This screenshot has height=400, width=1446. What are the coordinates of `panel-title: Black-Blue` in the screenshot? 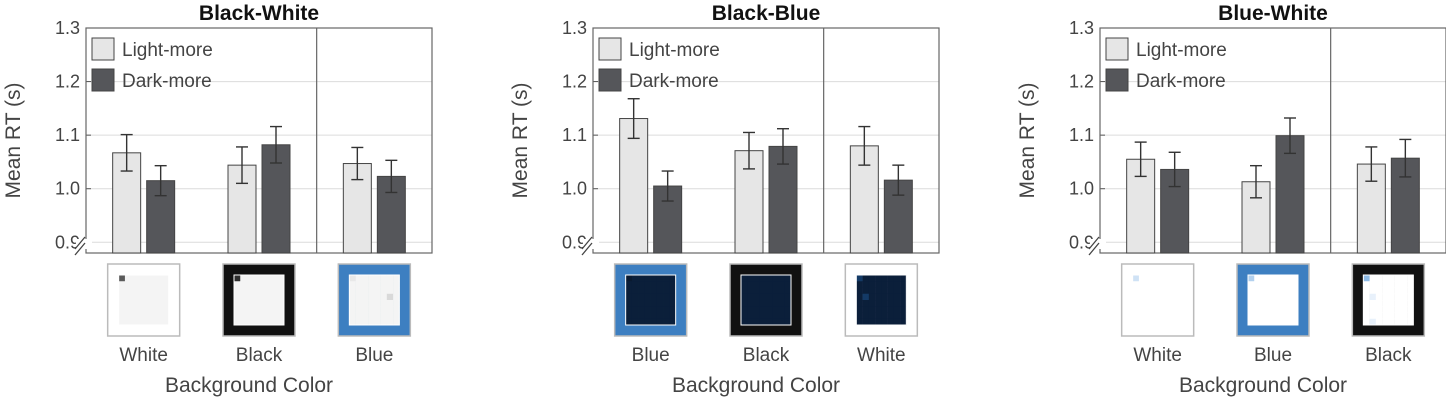 It's located at (766, 13).